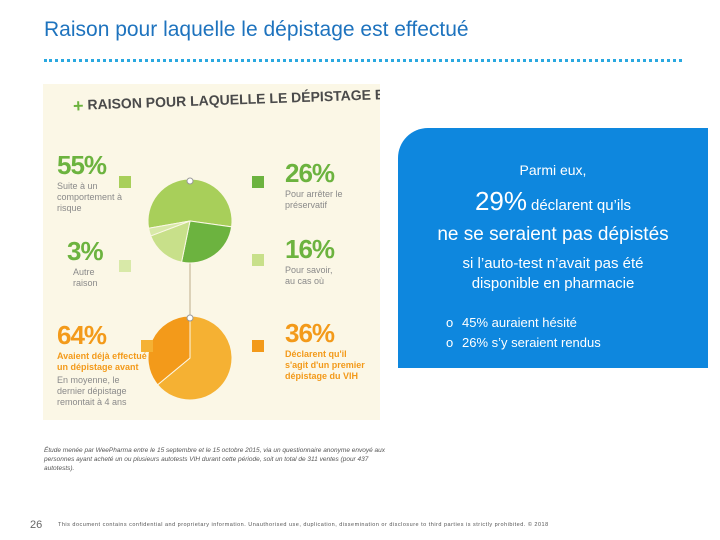 The image size is (720, 540). I want to click on page-number: 26, so click(36, 525).